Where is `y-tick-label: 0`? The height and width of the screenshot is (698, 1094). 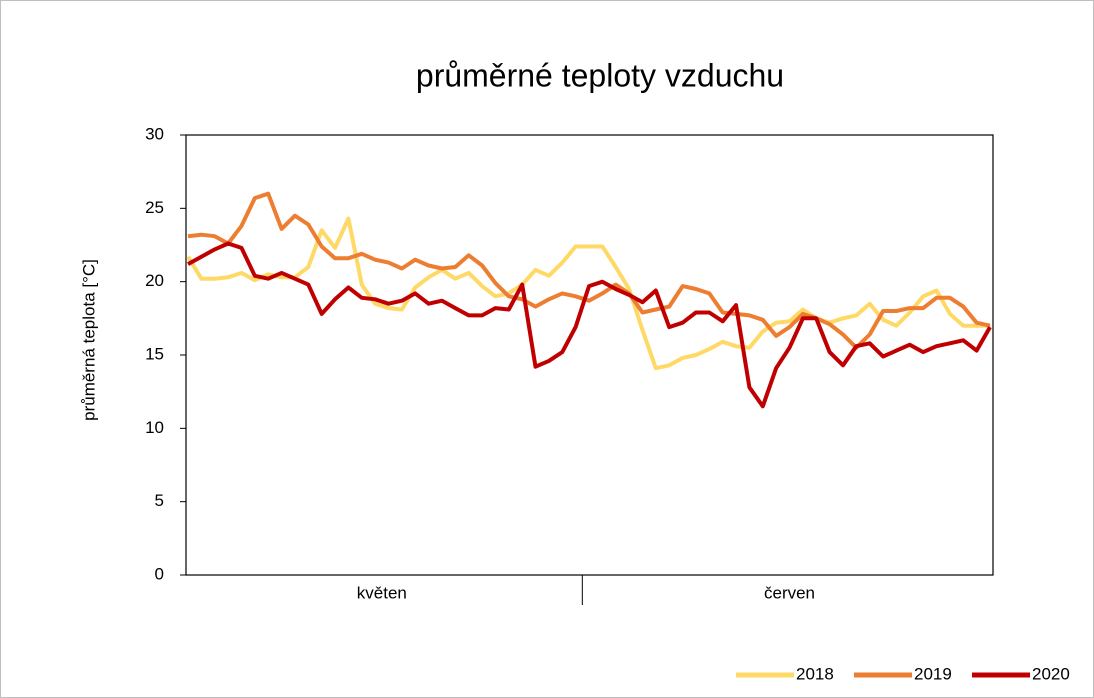 y-tick-label: 0 is located at coordinates (159, 573).